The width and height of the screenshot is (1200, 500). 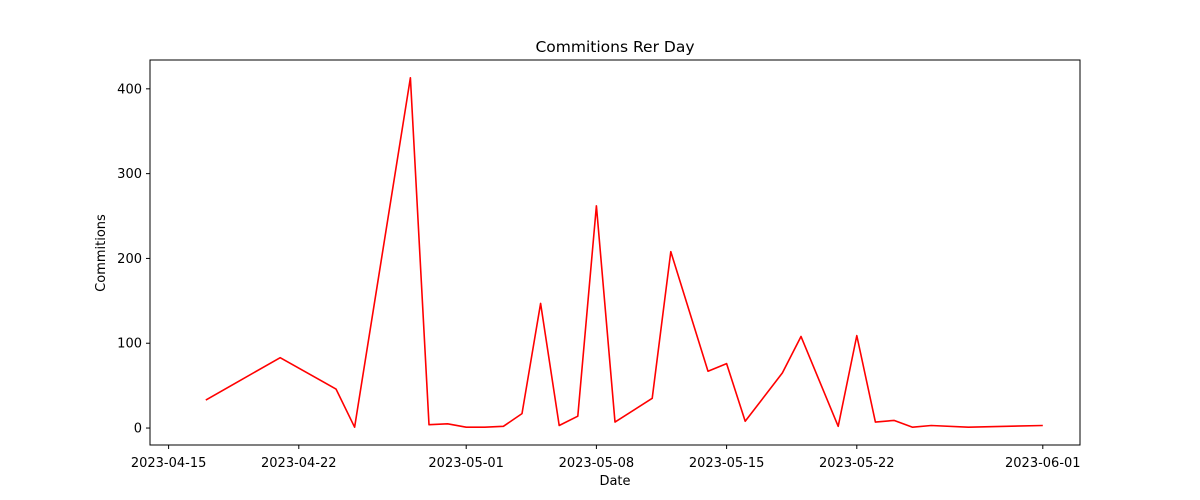 What do you see at coordinates (1043, 463) in the screenshot?
I see `x-tick-label: 2023-06-01` at bounding box center [1043, 463].